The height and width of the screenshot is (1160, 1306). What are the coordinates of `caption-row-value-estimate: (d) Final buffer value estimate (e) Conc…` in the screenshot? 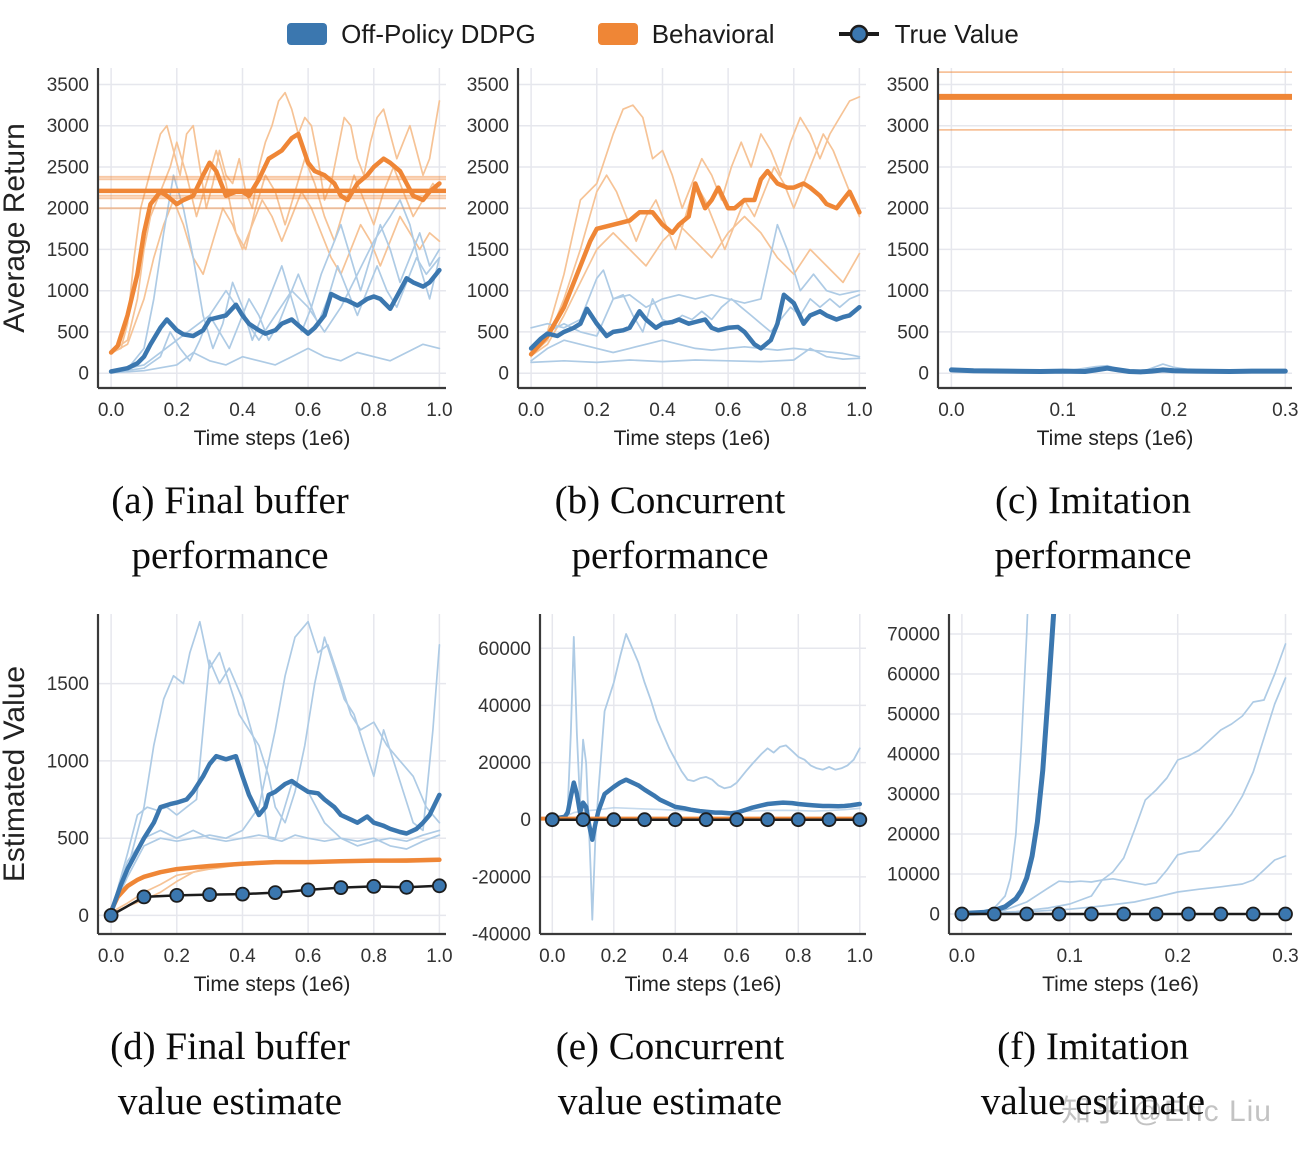 It's located at (653, 1073).